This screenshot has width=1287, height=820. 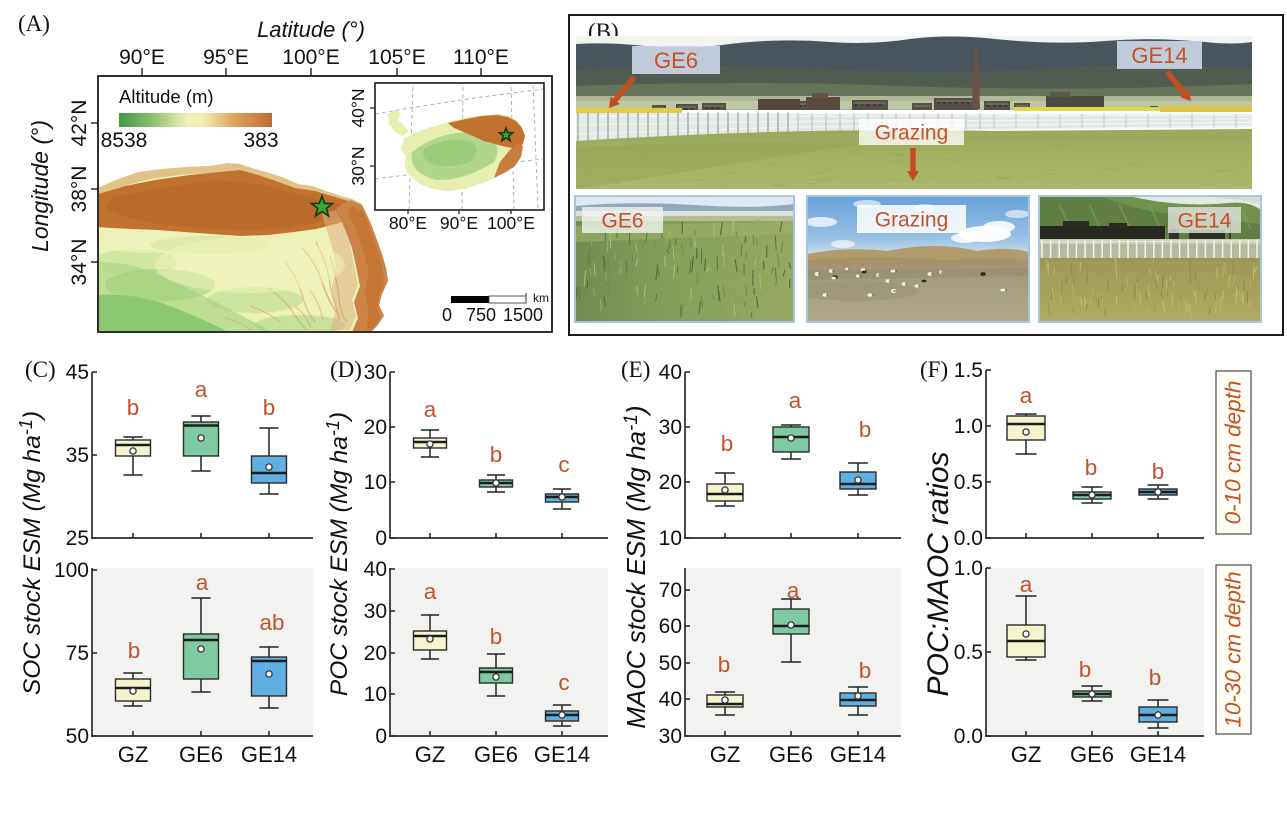 I want to click on svg-text: MAOC stock ESM (Mg ha-1), so click(x=636, y=566).